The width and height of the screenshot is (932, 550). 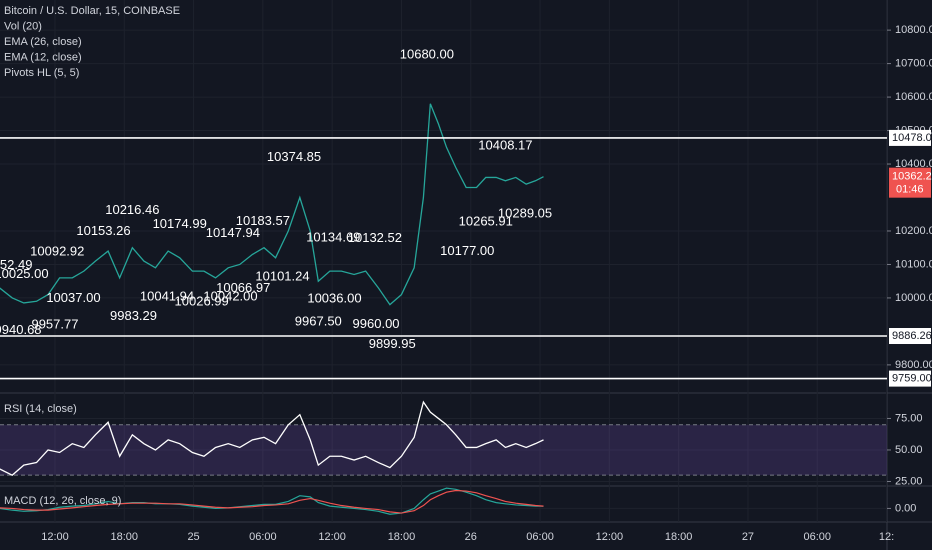 I want to click on last-price: 10362.24, so click(x=912, y=177).